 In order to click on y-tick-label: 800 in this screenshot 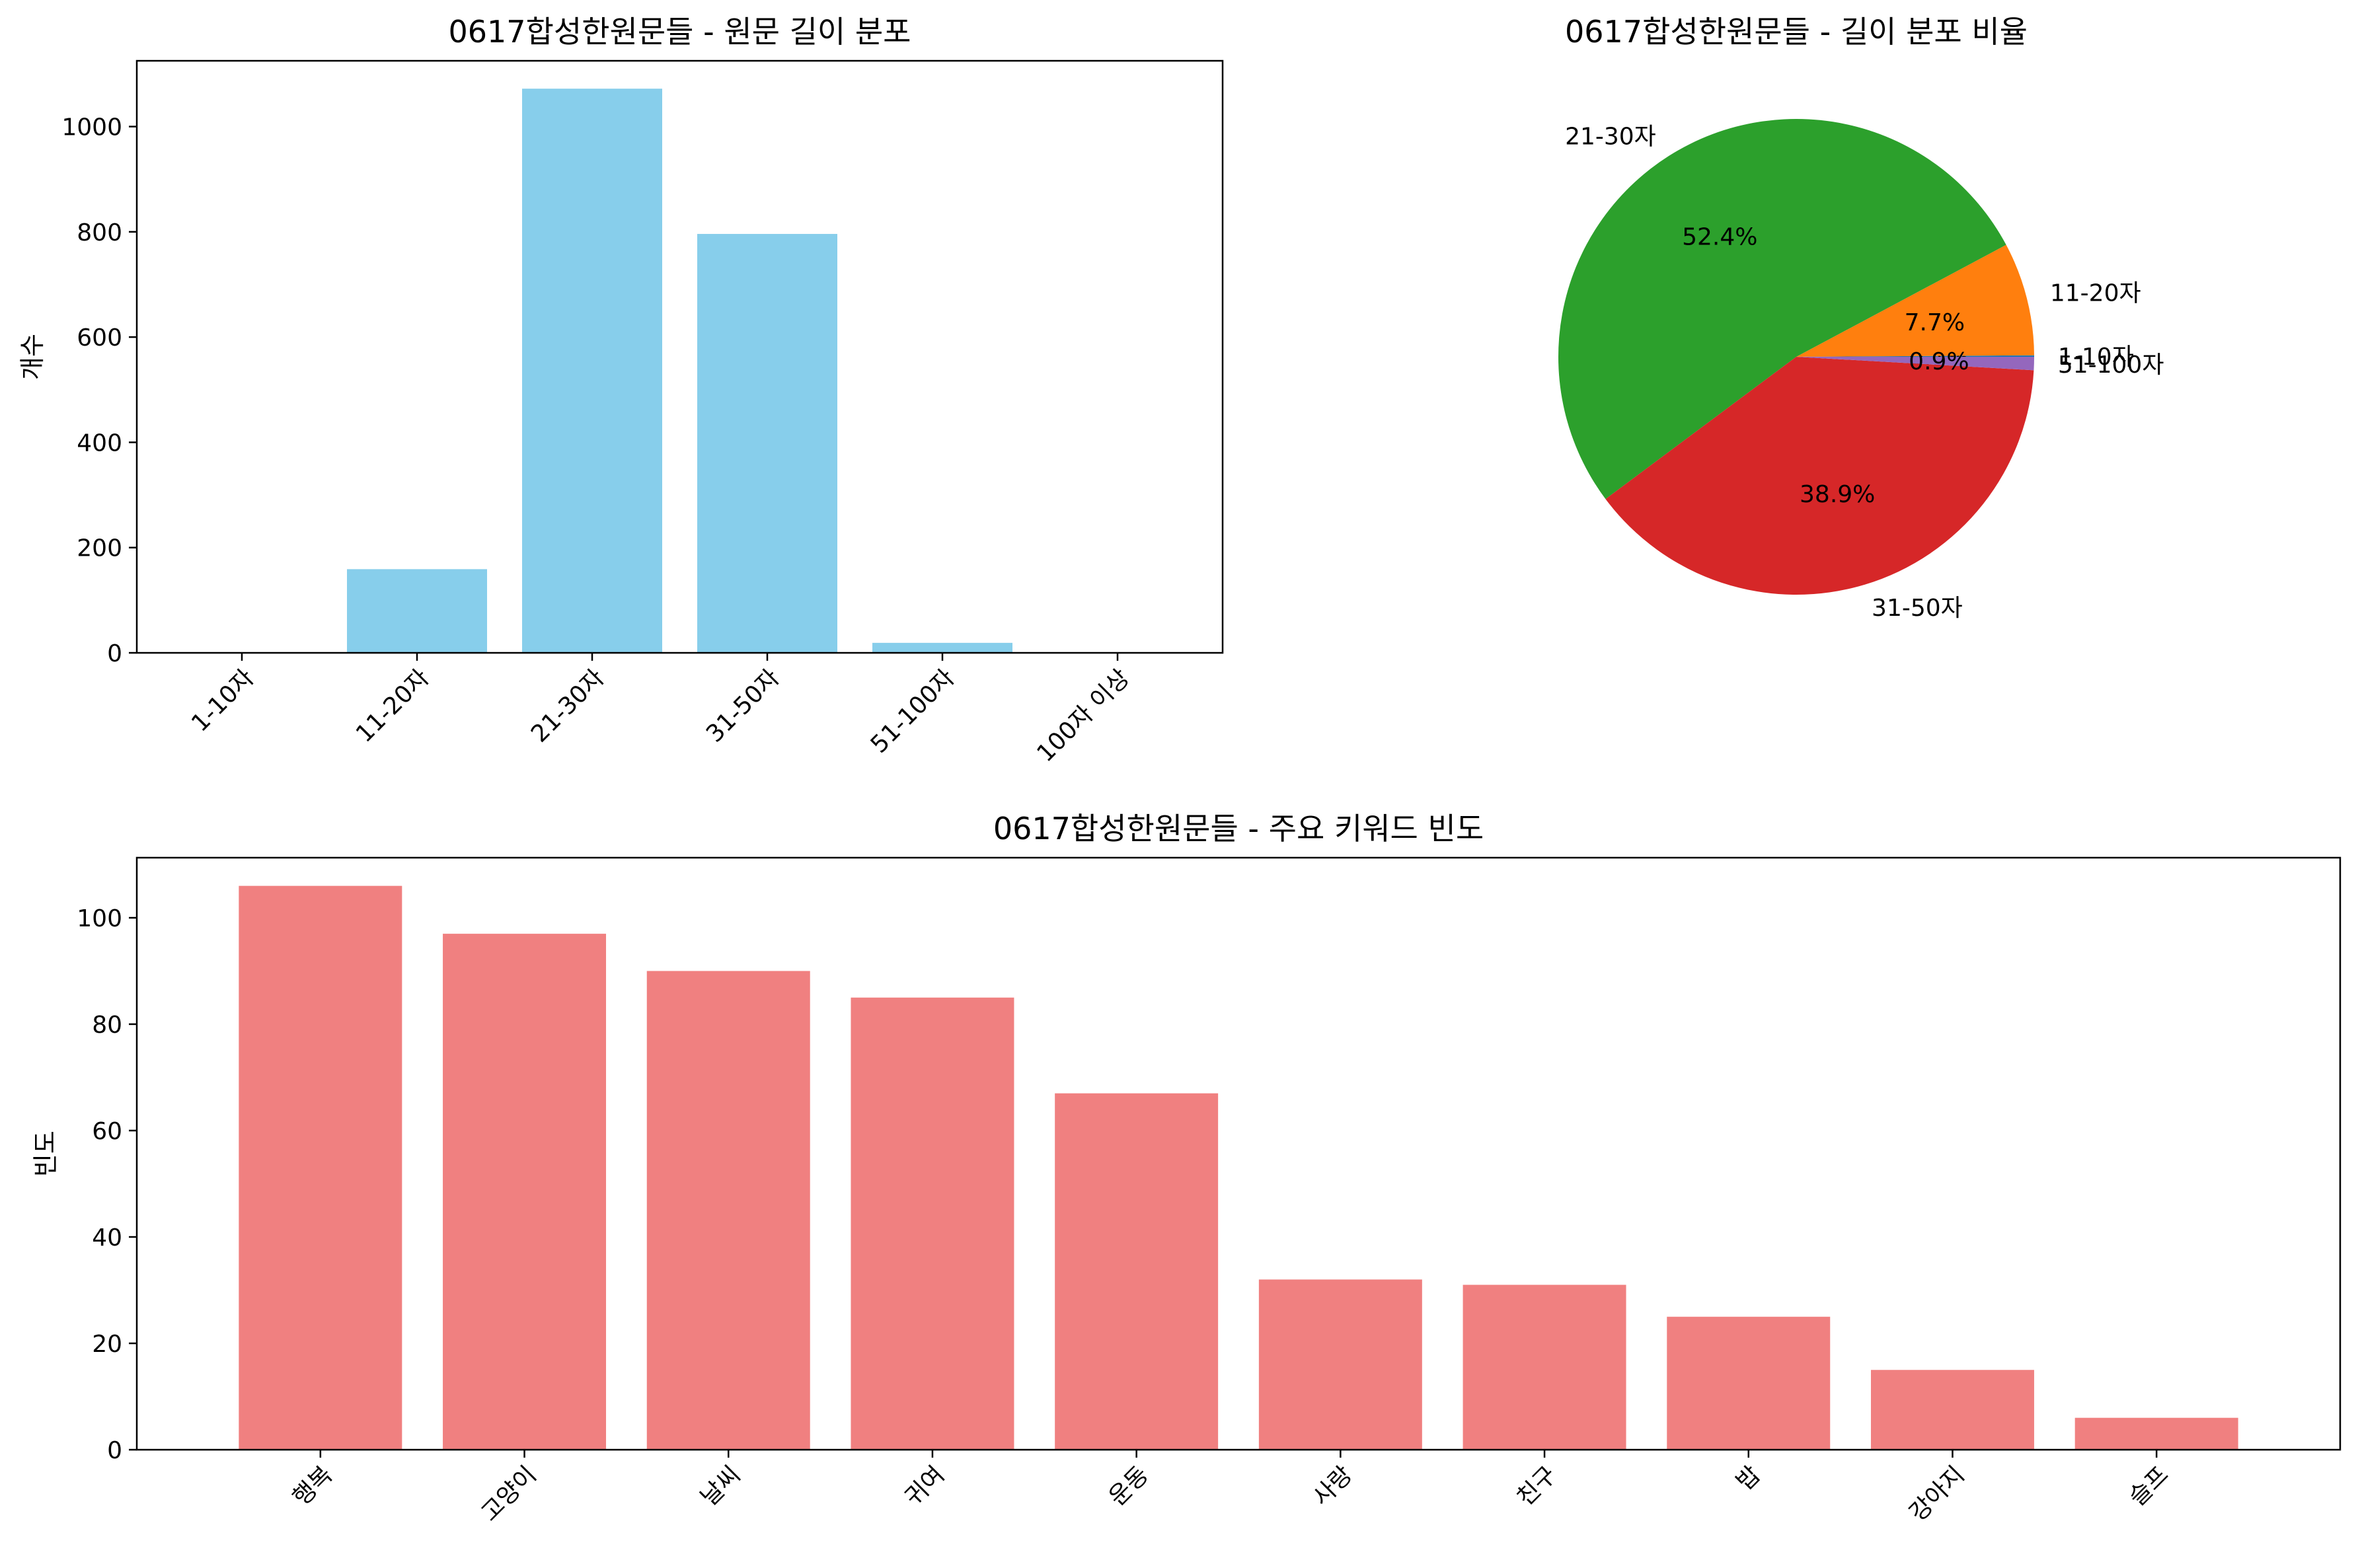, I will do `click(99, 232)`.